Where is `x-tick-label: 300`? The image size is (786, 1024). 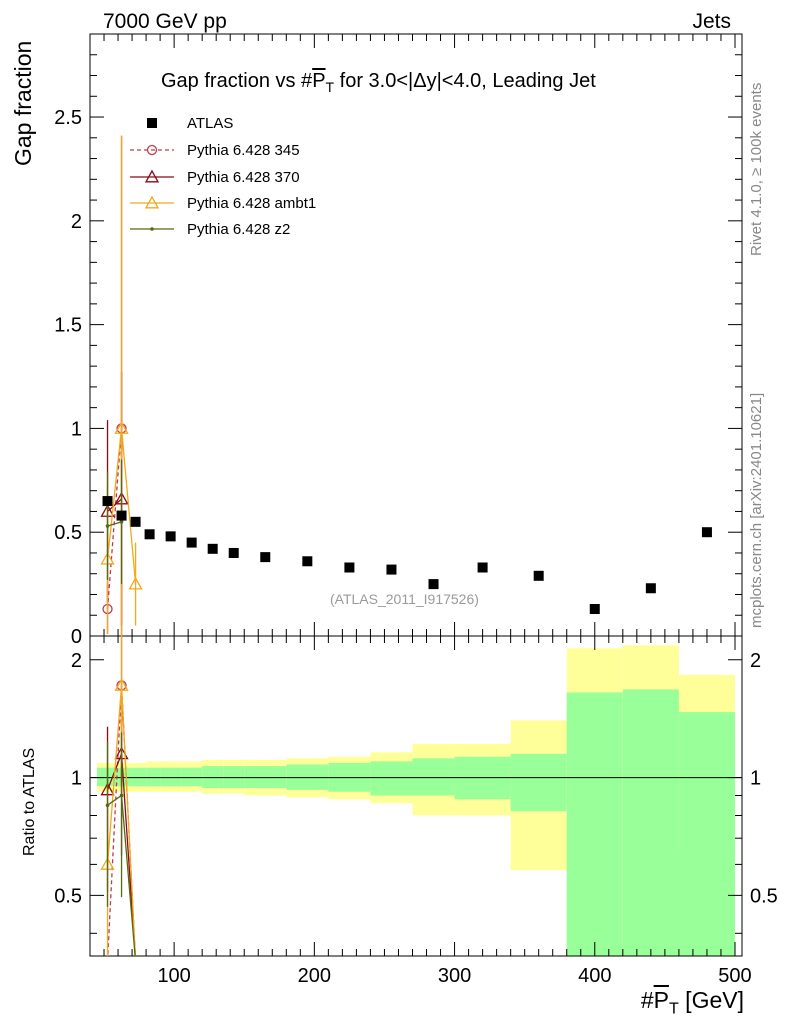
x-tick-label: 300 is located at coordinates (454, 976).